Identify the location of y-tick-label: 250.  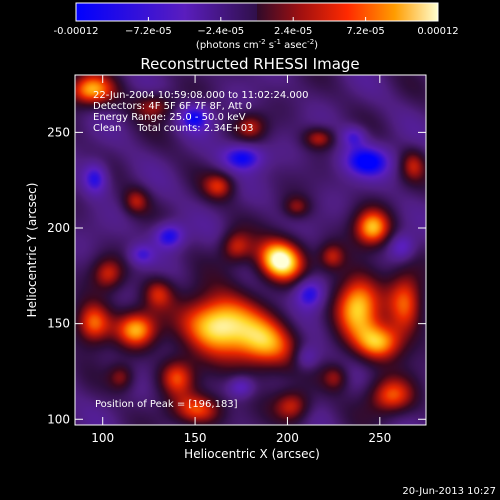
(58, 132).